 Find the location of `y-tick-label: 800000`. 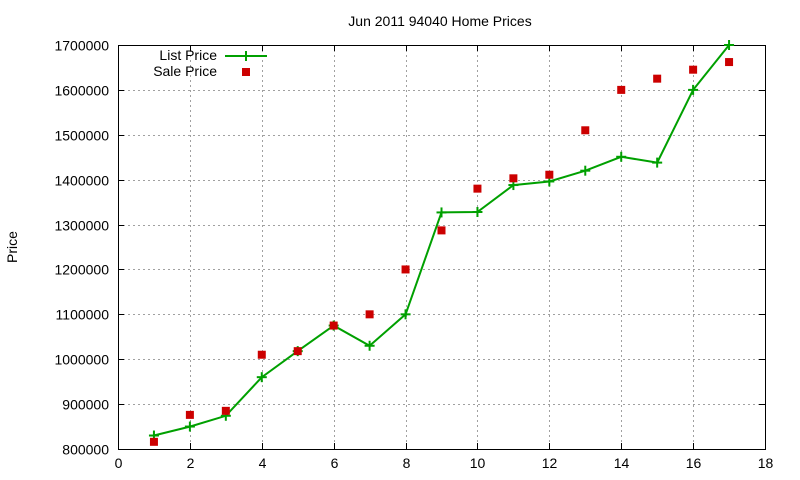

y-tick-label: 800000 is located at coordinates (85, 450).